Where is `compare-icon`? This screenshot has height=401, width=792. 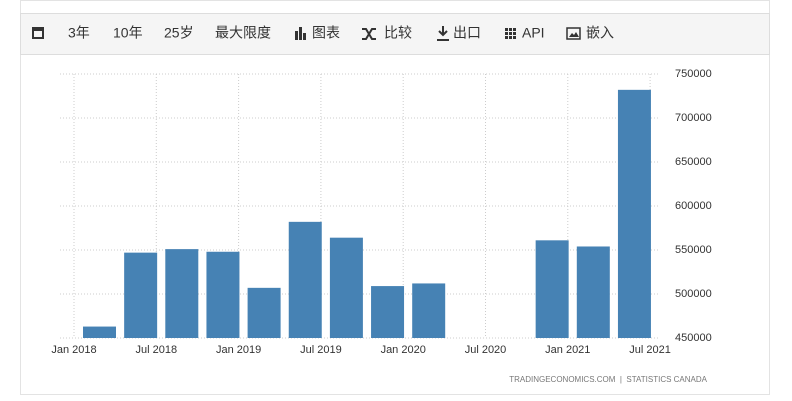
compare-icon is located at coordinates (369, 34).